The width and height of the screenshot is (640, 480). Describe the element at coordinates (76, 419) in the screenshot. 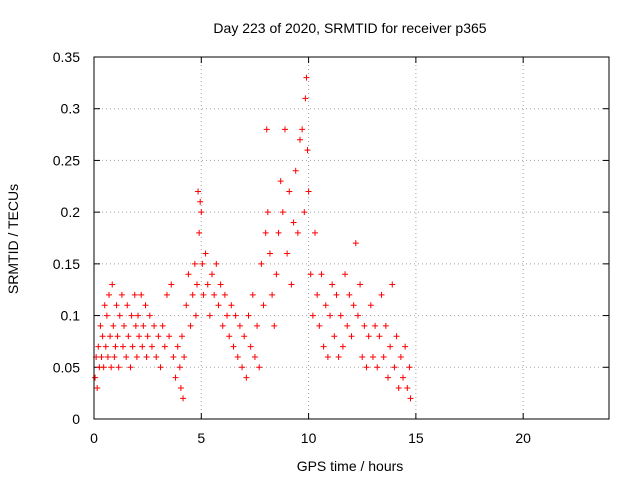

I see `y-tick-label: 0` at that location.